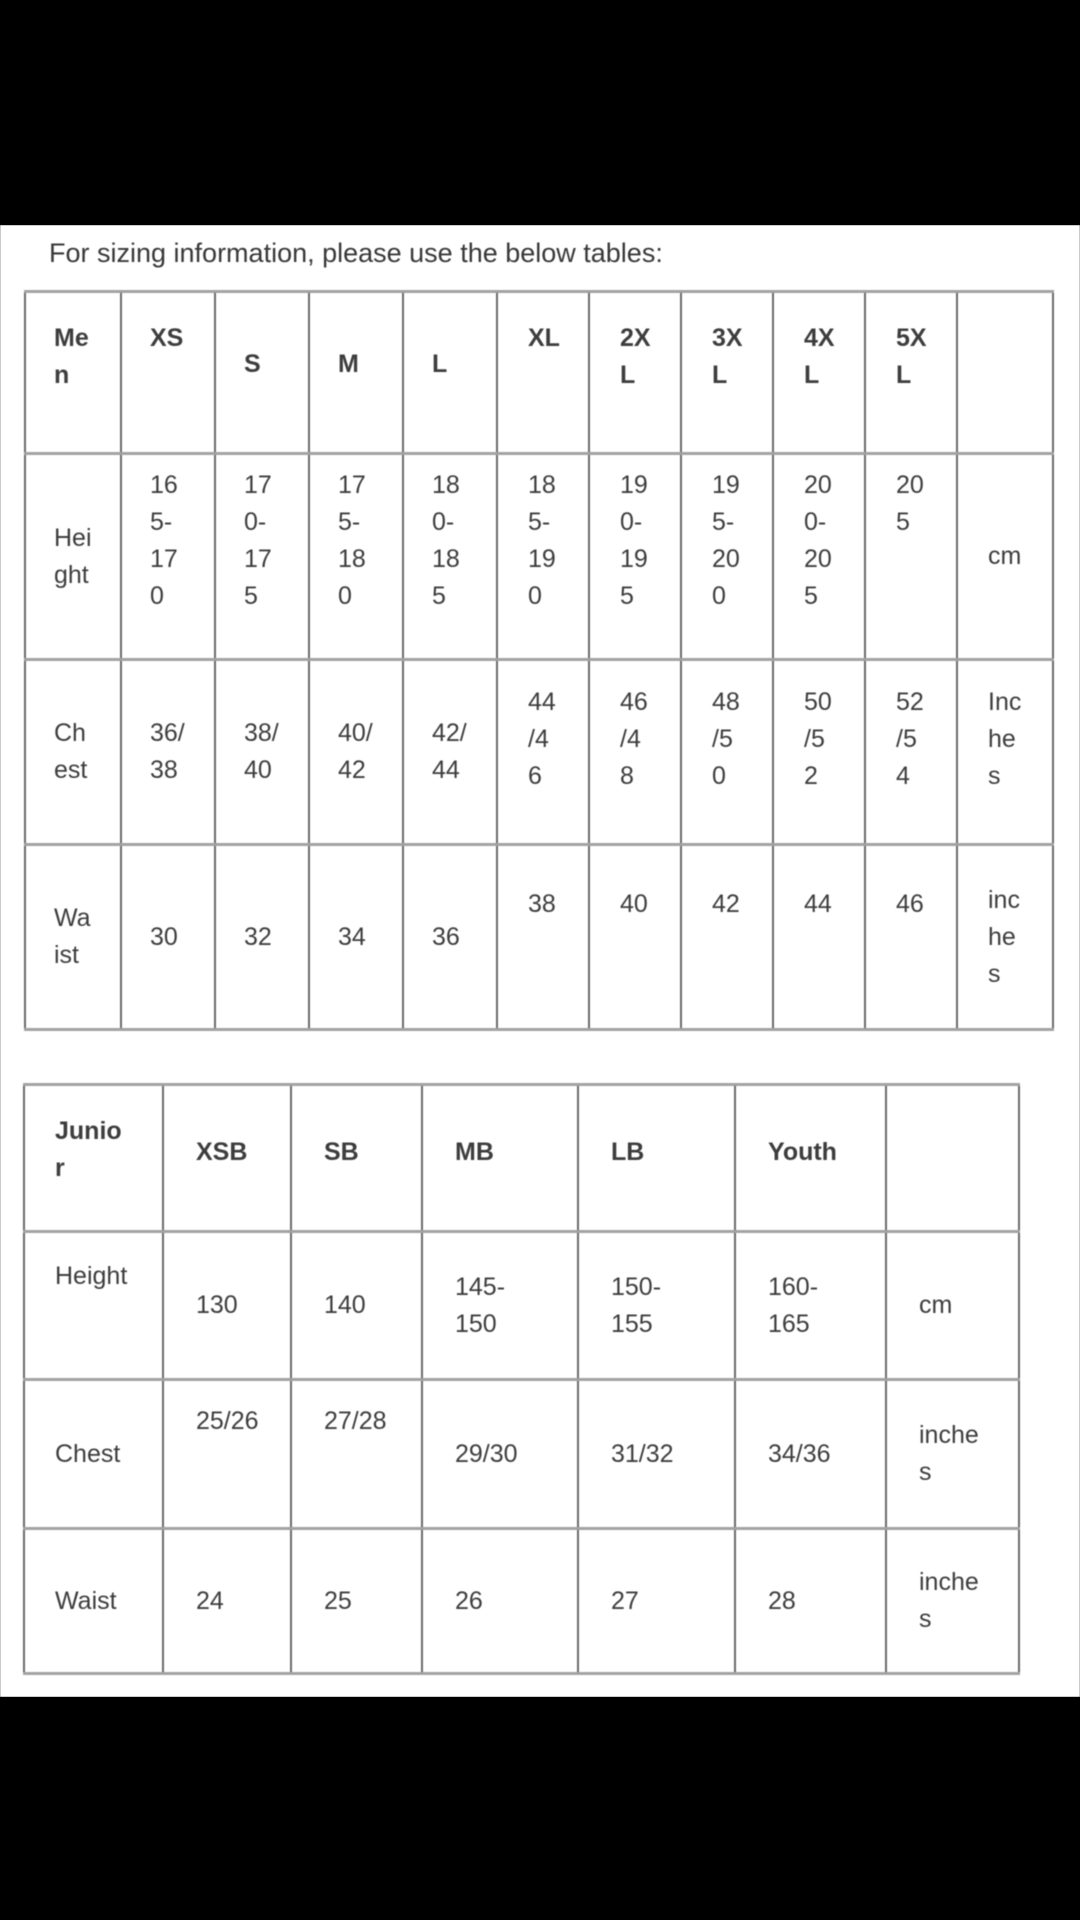 This screenshot has height=1920, width=1080. What do you see at coordinates (727, 752) in the screenshot?
I see `table-cell: 48/50` at bounding box center [727, 752].